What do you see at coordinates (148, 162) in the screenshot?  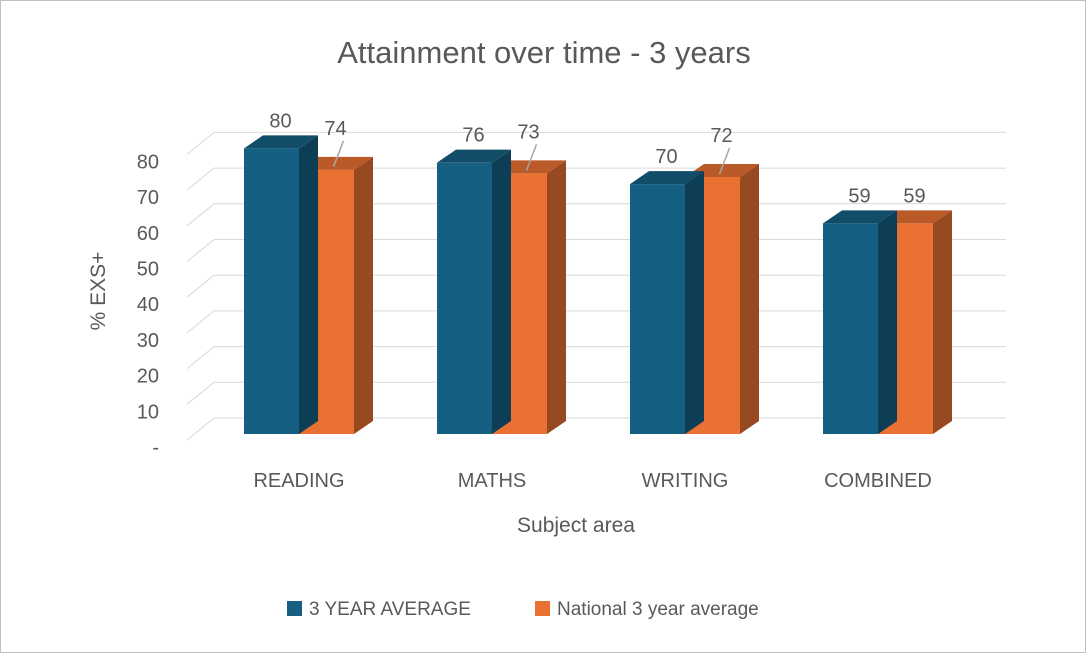 I see `y-tick-label: 80` at bounding box center [148, 162].